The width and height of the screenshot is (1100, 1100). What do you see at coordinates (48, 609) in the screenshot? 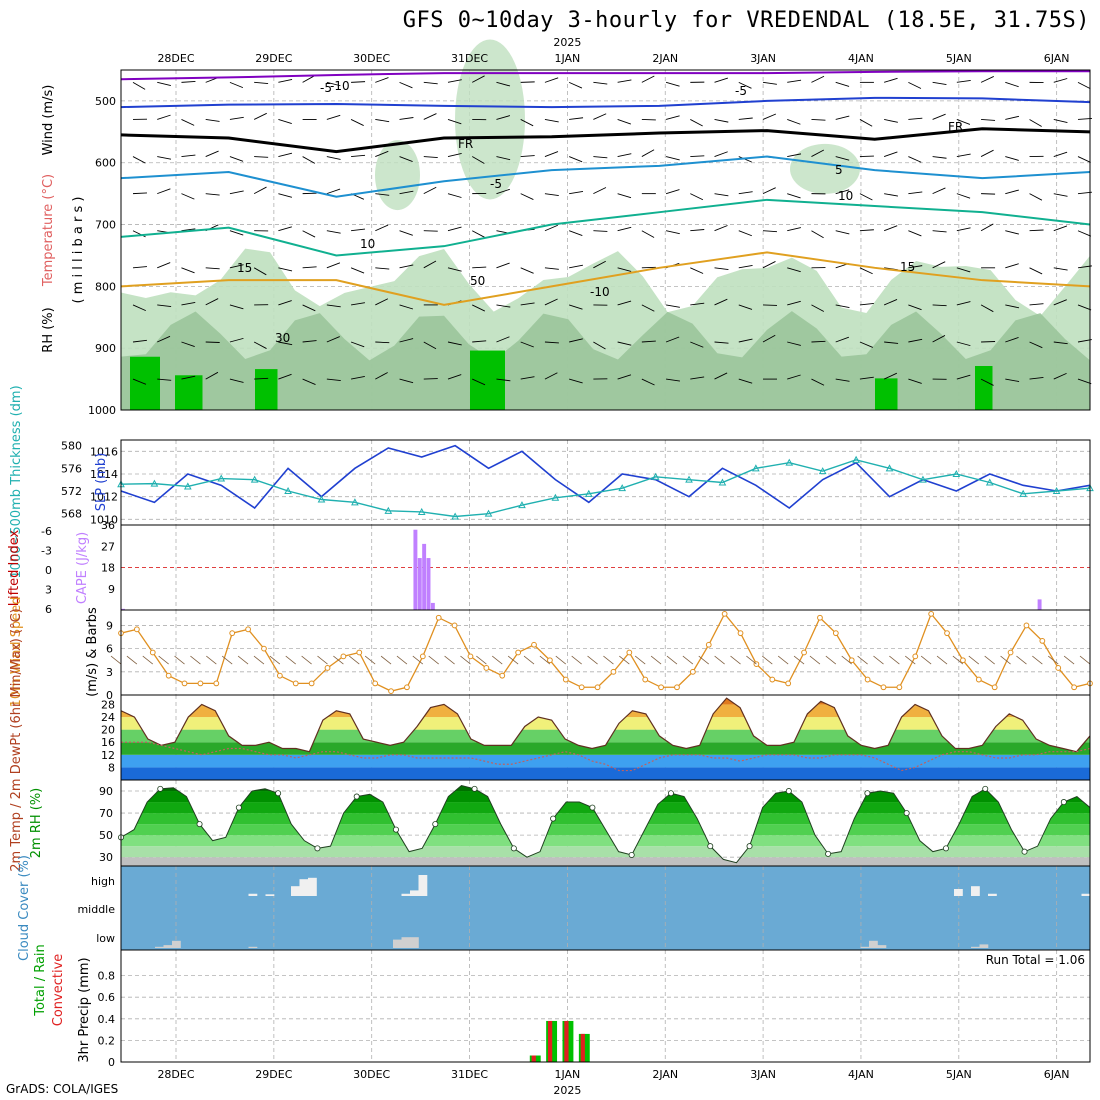
I see `y-tick-left: 6` at bounding box center [48, 609].